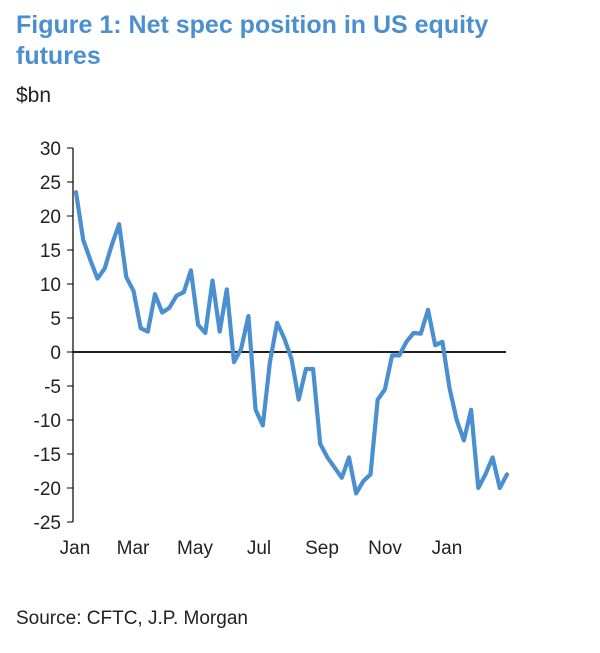  I want to click on y-tick-label: 30, so click(50, 149).